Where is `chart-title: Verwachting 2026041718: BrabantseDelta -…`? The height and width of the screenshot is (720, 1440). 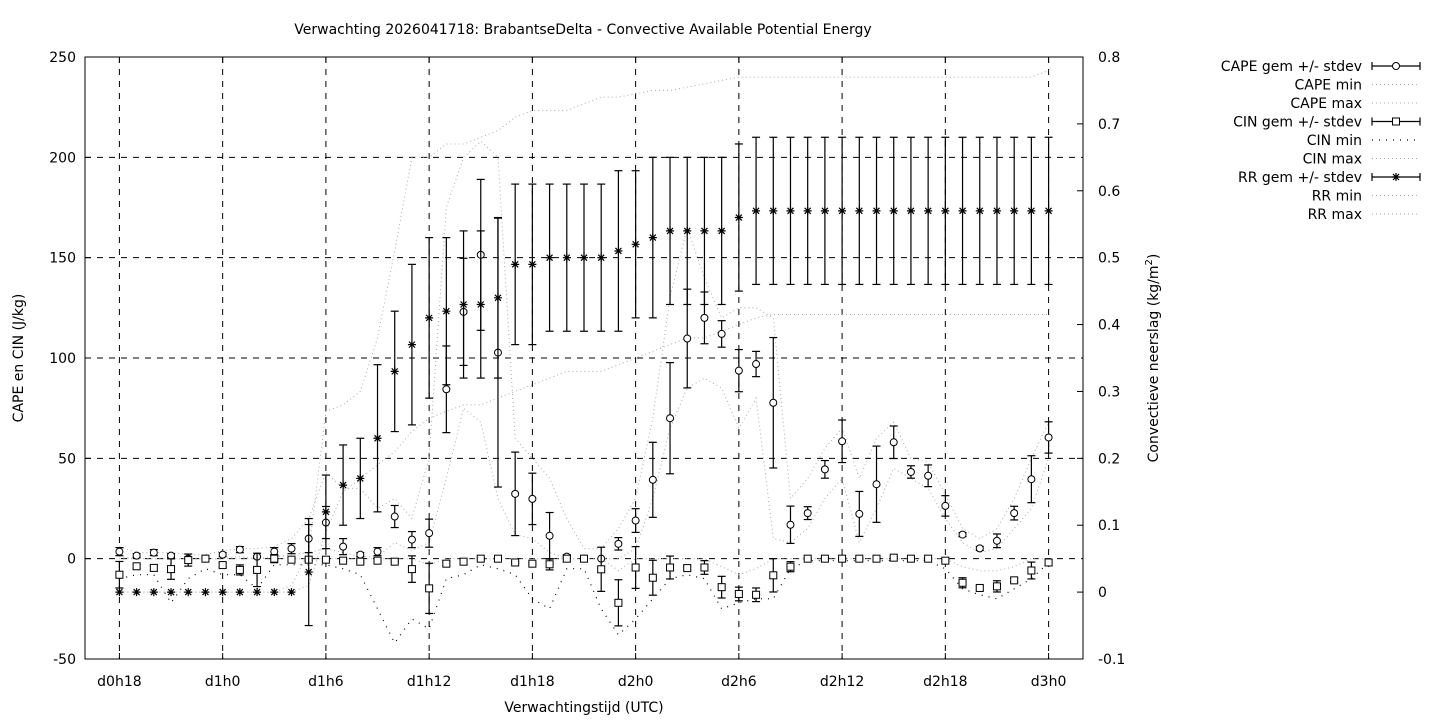
chart-title: Verwachting 2026041718: BrabantseDelta -… is located at coordinates (582, 30).